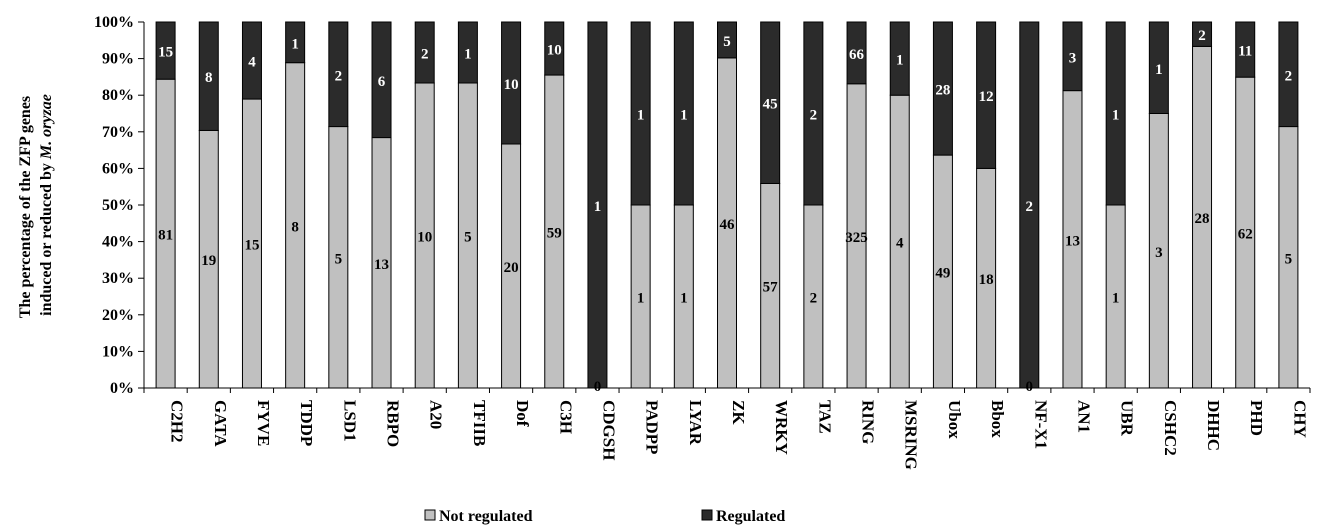 The image size is (1319, 531). What do you see at coordinates (652, 427) in the screenshot?
I see `category-label: PADPP` at bounding box center [652, 427].